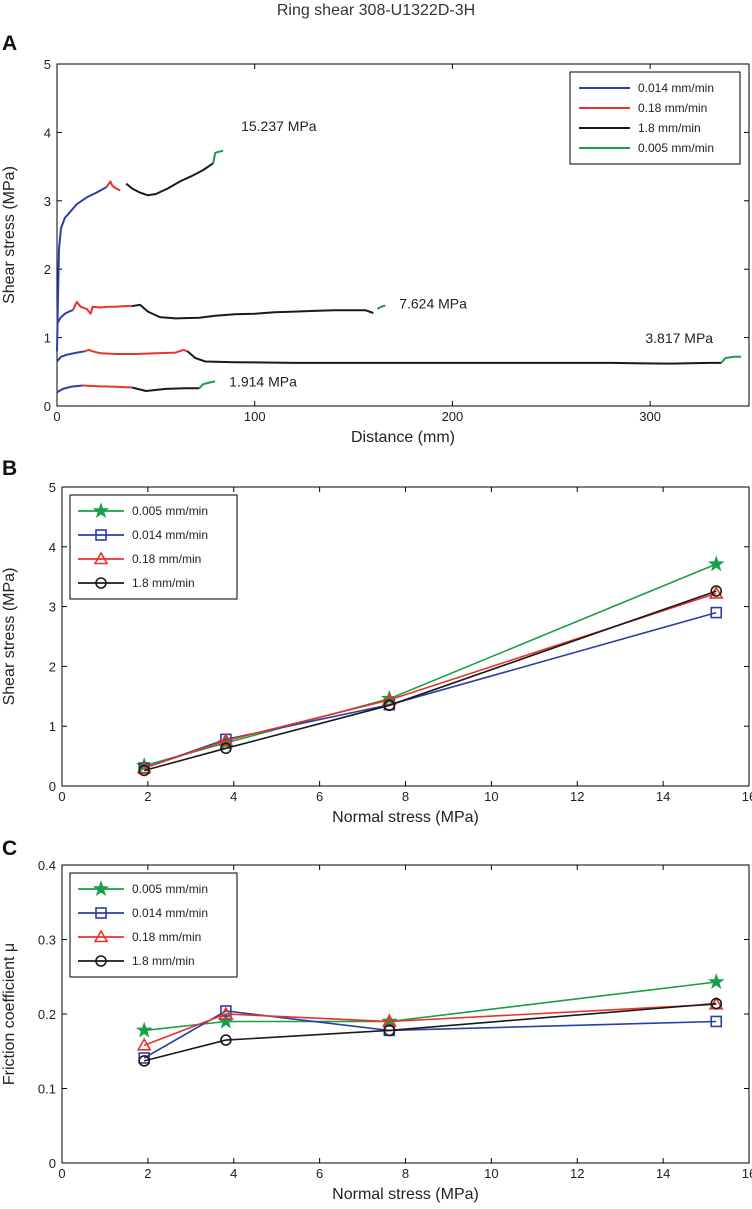  Describe the element at coordinates (52, 547) in the screenshot. I see `y-tick-label: 4` at that location.